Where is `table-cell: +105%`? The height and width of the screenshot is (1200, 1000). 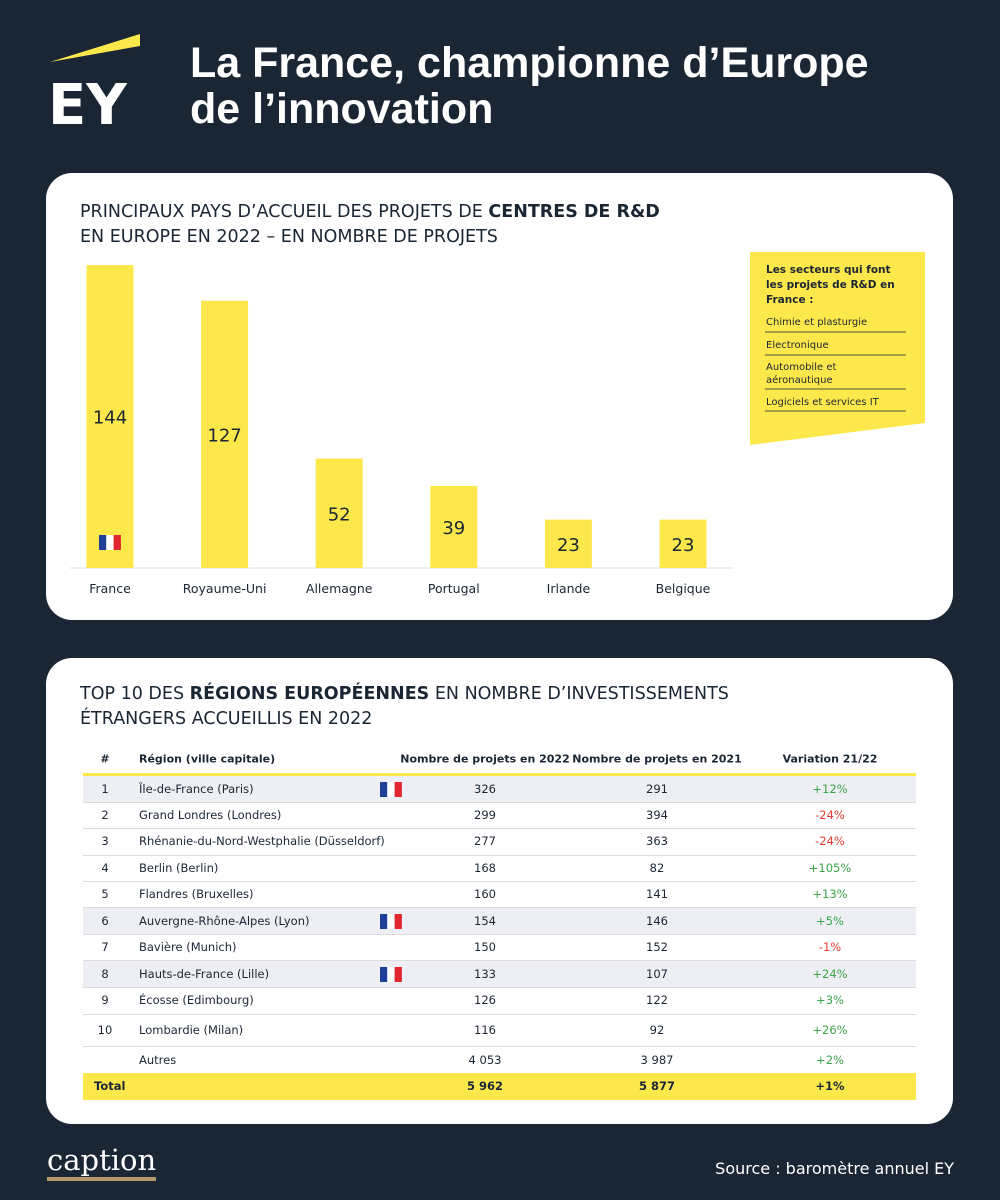
table-cell: +105% is located at coordinates (830, 868).